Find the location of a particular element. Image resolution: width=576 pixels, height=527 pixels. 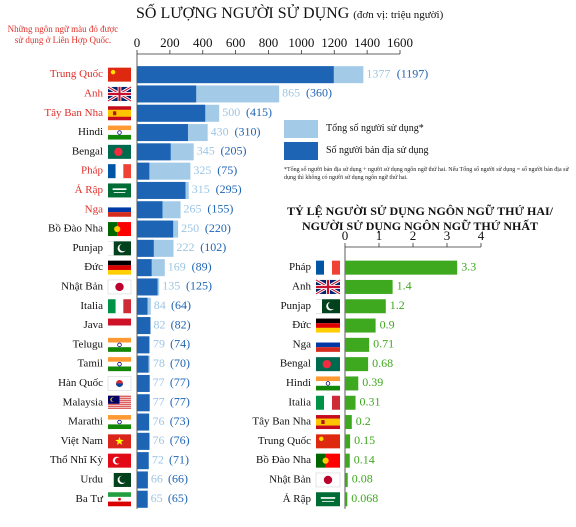

chart1-value-native: (360) is located at coordinates (319, 93).